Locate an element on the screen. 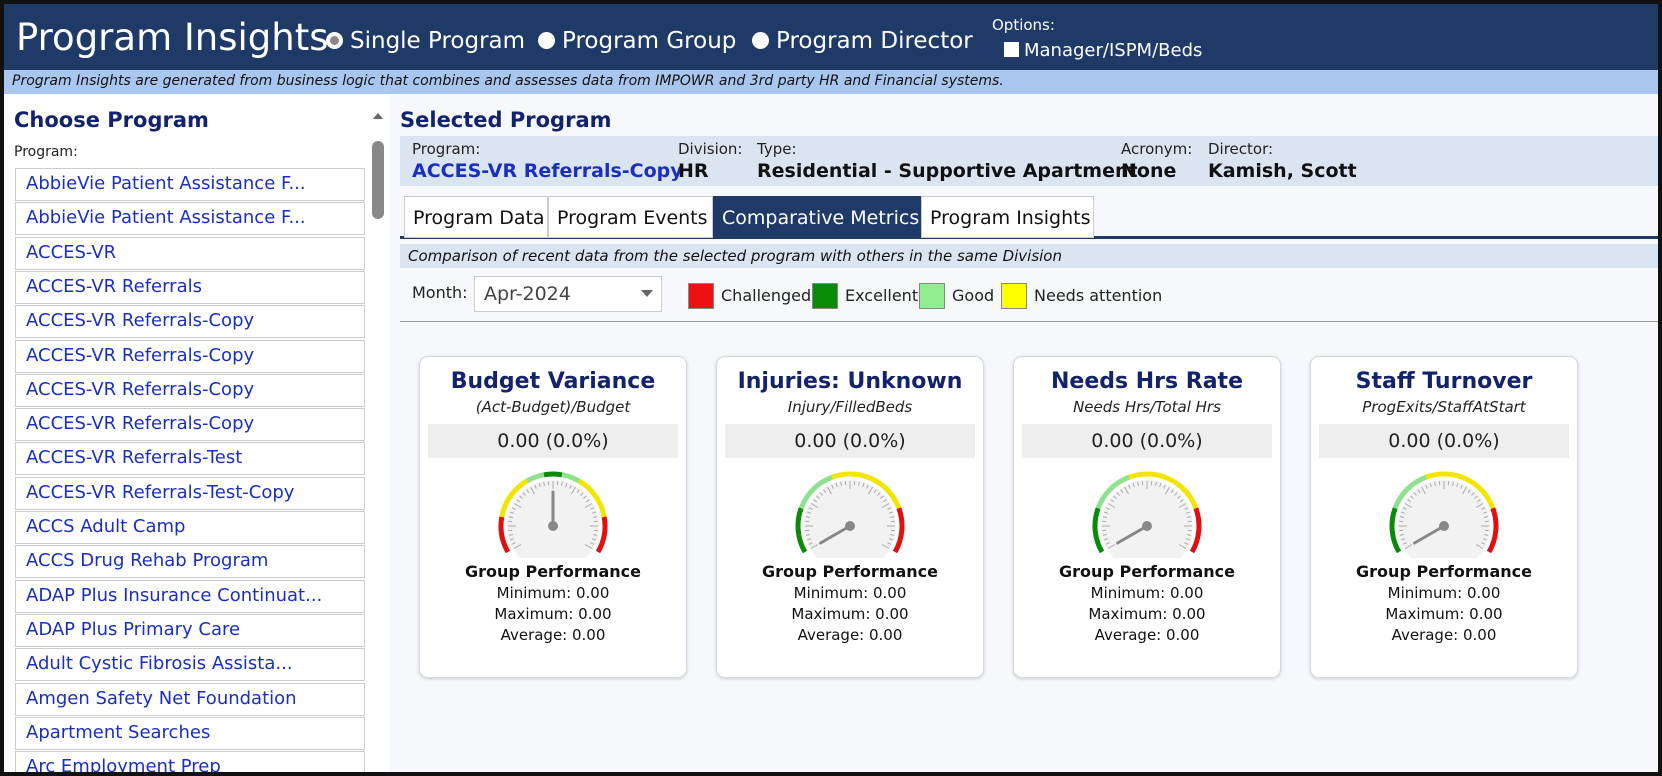  program-item: ACCES-VR Referrals is located at coordinates (190, 287).